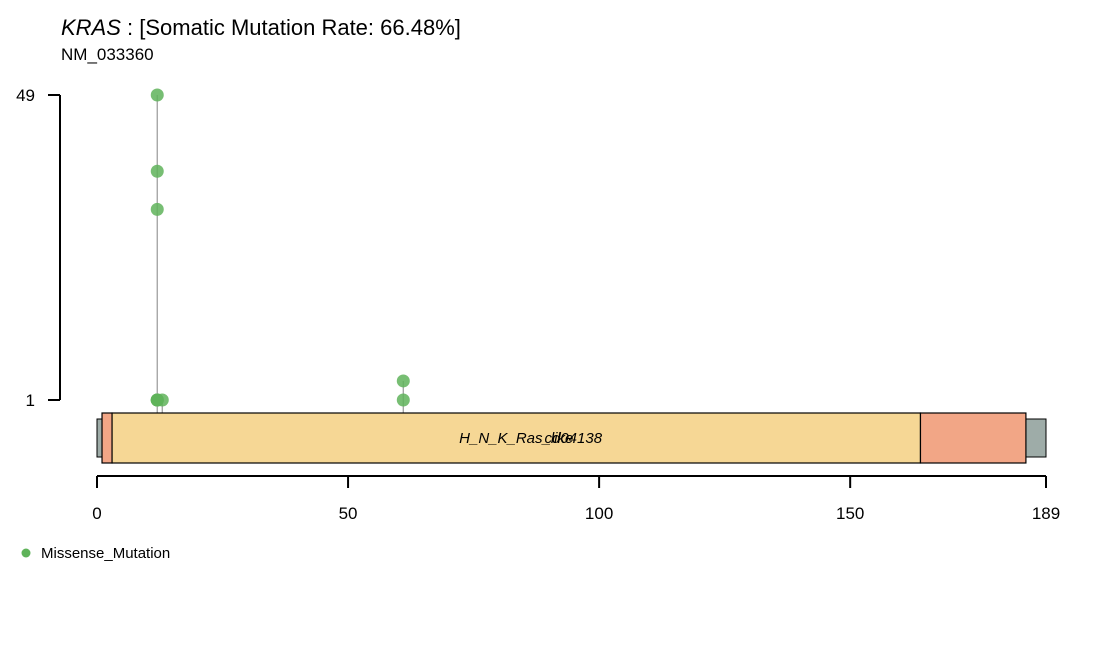  I want to click on mutation-points, so click(280, 247).